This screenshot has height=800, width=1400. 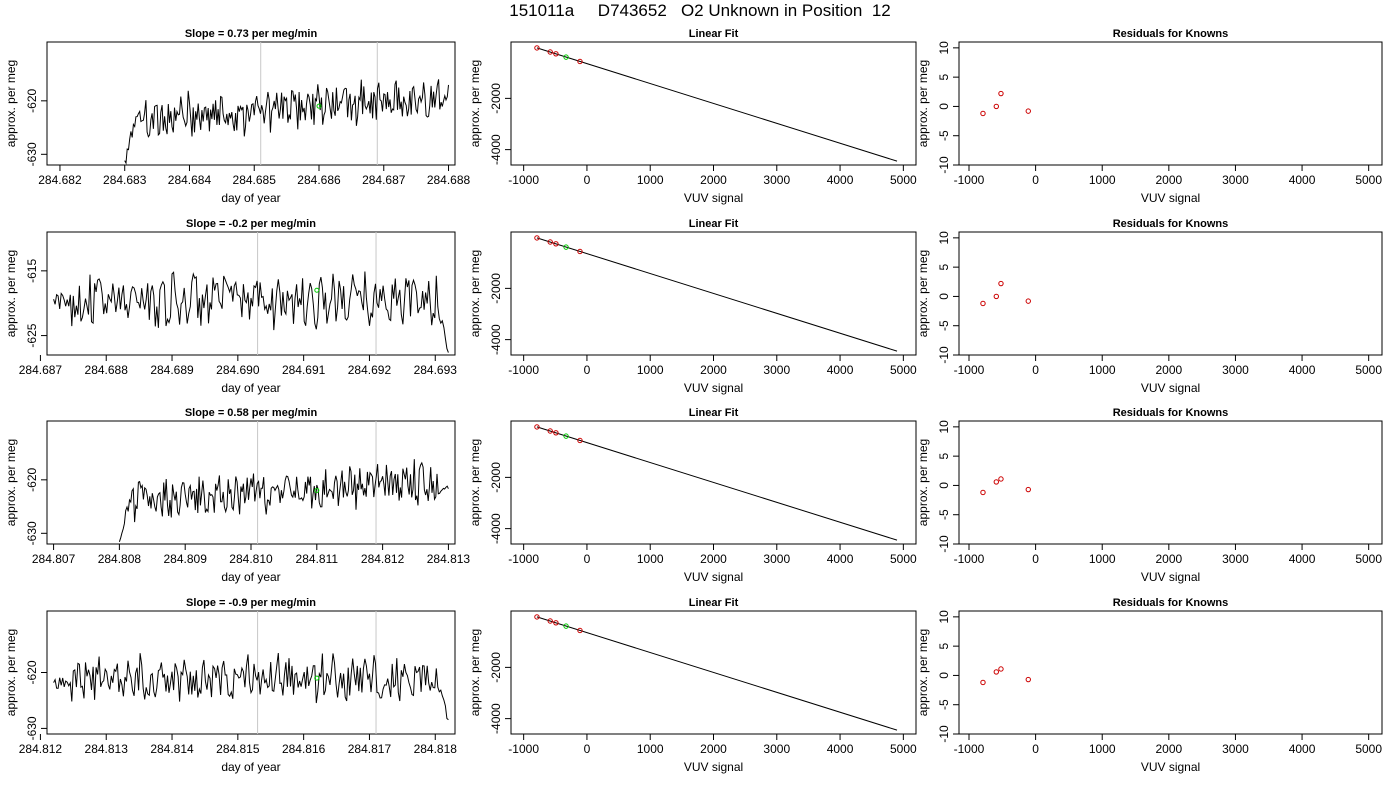 I want to click on y-tick-label: -630, so click(x=32, y=533).